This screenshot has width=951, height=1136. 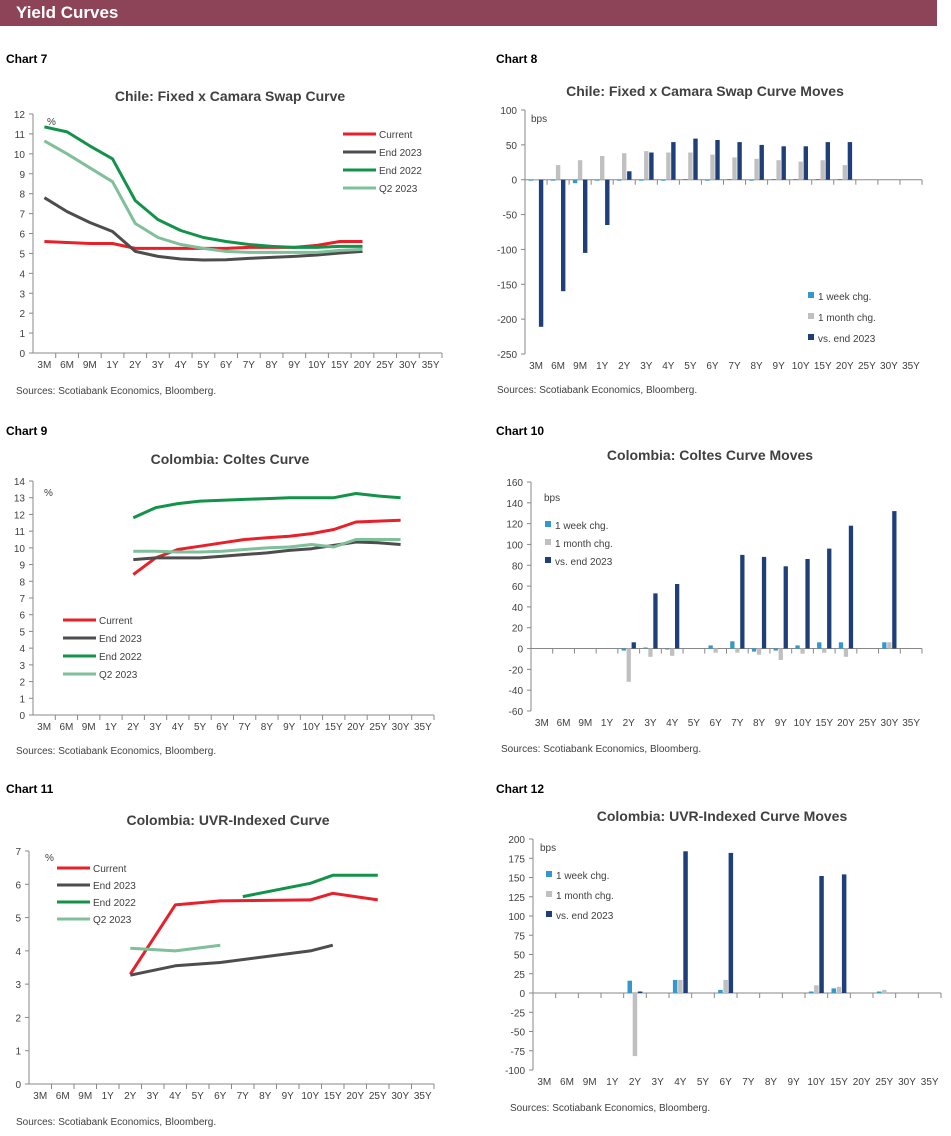 I want to click on bar-10y-s1, so click(x=802, y=651).